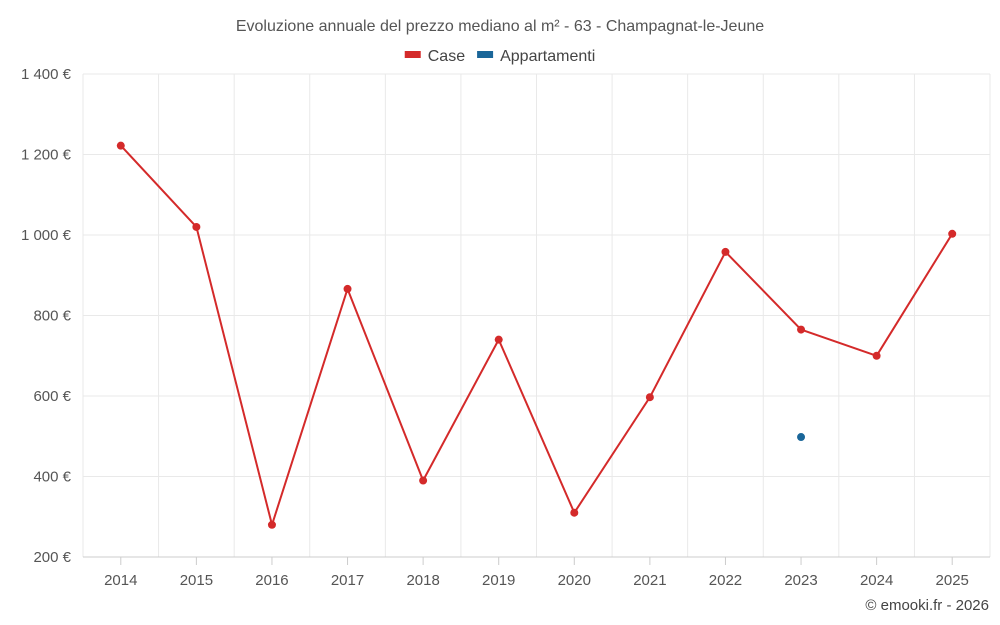 This screenshot has height=625, width=1000. I want to click on x-tick-label: 2021, so click(649, 580).